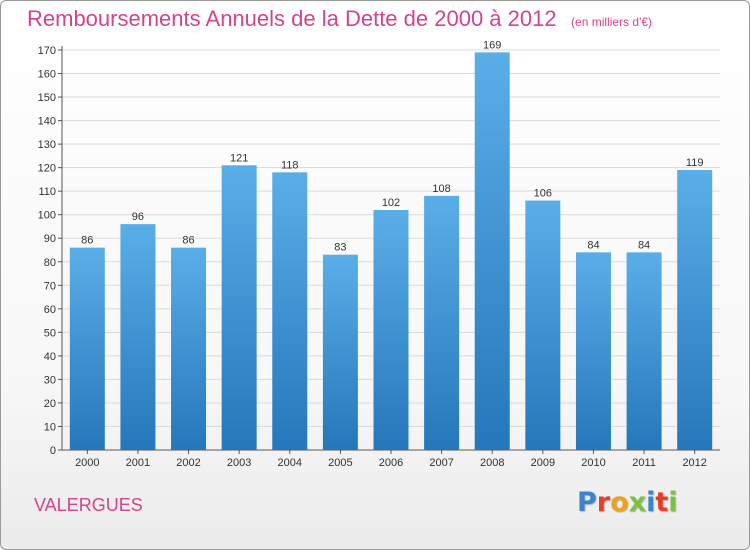 This screenshot has width=750, height=550. Describe the element at coordinates (47, 169) in the screenshot. I see `y-tick-label: 120` at that location.